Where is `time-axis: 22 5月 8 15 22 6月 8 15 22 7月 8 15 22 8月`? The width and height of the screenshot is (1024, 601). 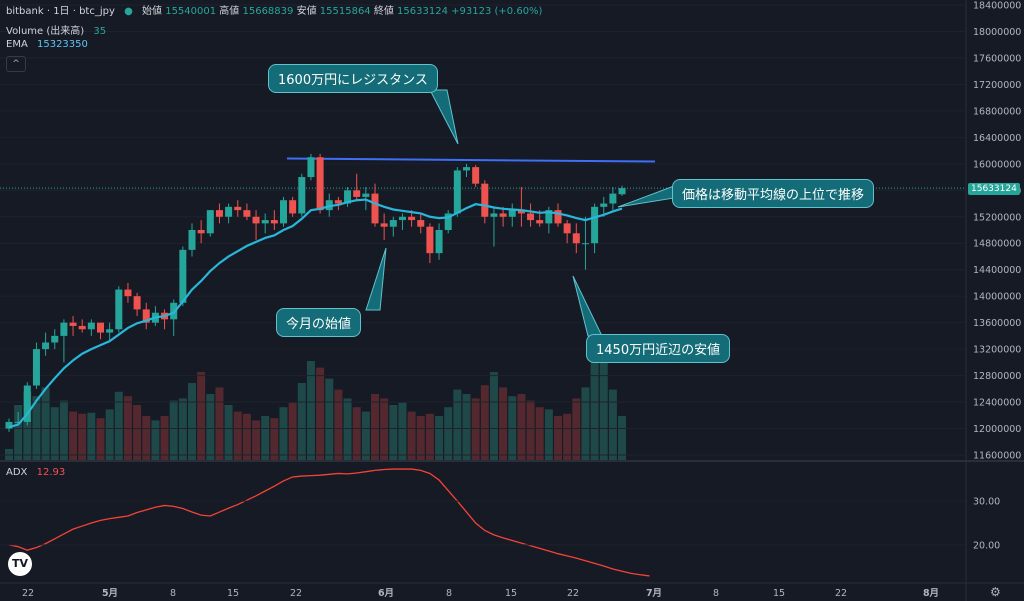 time-axis: 22 5月 8 15 22 6月 8 15 22 7月 8 15 22 8月 is located at coordinates (480, 593).